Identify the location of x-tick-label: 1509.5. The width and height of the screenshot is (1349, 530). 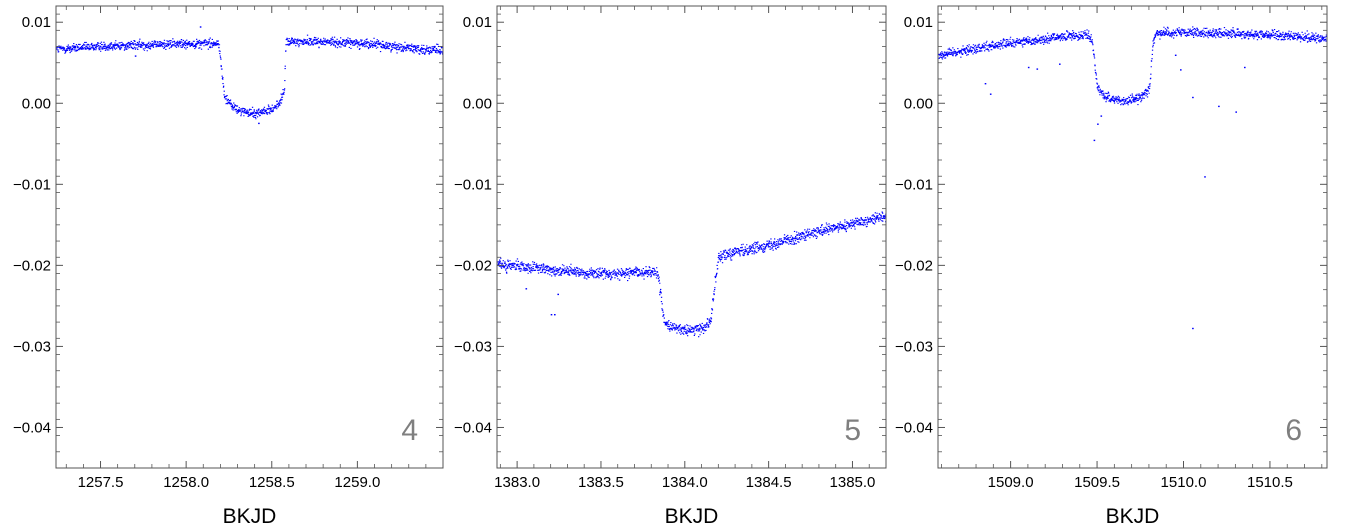
(1097, 482).